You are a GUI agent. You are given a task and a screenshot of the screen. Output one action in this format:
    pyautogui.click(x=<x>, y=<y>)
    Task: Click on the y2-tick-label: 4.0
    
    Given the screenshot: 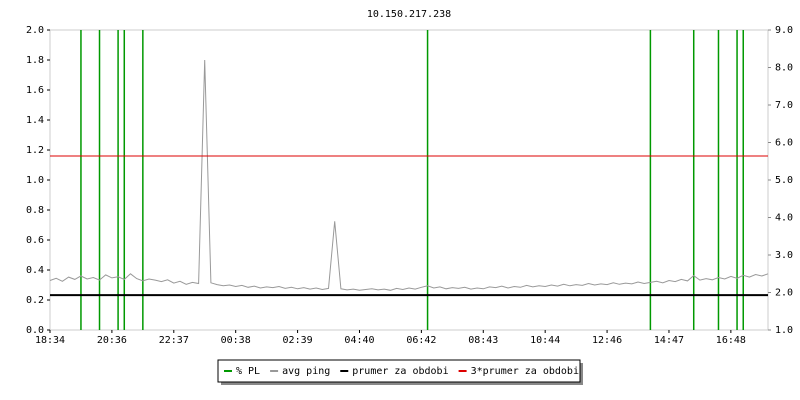 What is the action you would take?
    pyautogui.click(x=784, y=218)
    